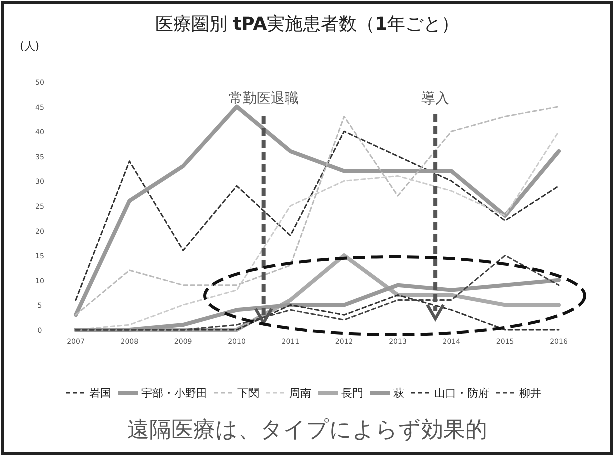 The width and height of the screenshot is (615, 457). What do you see at coordinates (175, 393) in the screenshot?
I see `legend-label: 宇部・小野田` at bounding box center [175, 393].